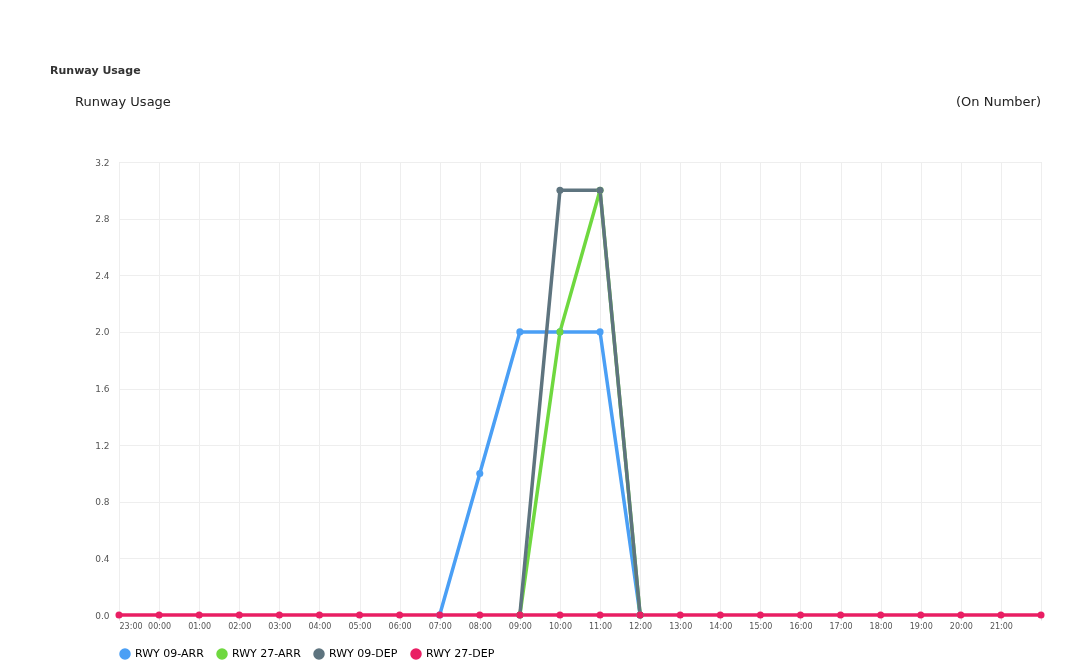 This screenshot has height=672, width=1075. What do you see at coordinates (170, 653) in the screenshot?
I see `legend-label: RWY 09-ARR` at bounding box center [170, 653].